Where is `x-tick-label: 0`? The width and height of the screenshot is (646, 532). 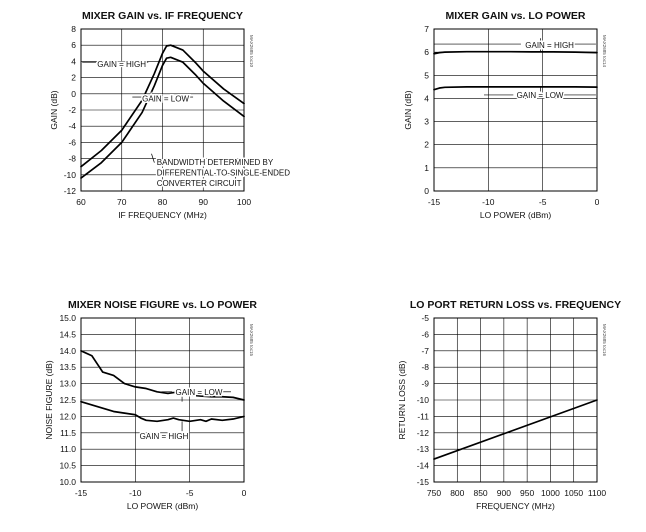 x-tick-label: 0 is located at coordinates (244, 493).